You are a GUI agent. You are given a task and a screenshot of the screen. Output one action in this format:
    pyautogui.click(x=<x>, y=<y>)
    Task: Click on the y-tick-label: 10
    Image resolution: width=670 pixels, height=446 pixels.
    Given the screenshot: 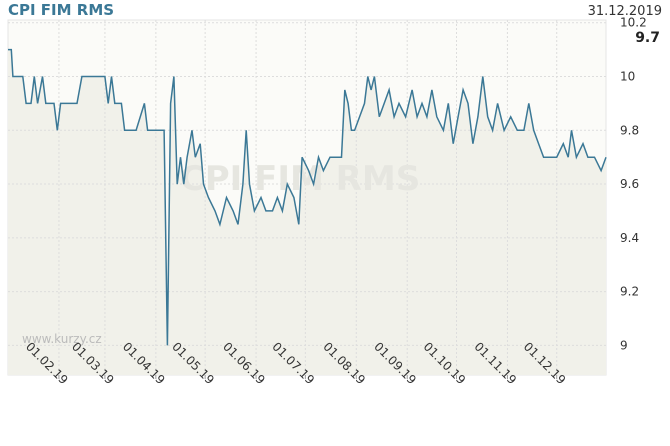 What is the action you would take?
    pyautogui.click(x=627, y=76)
    